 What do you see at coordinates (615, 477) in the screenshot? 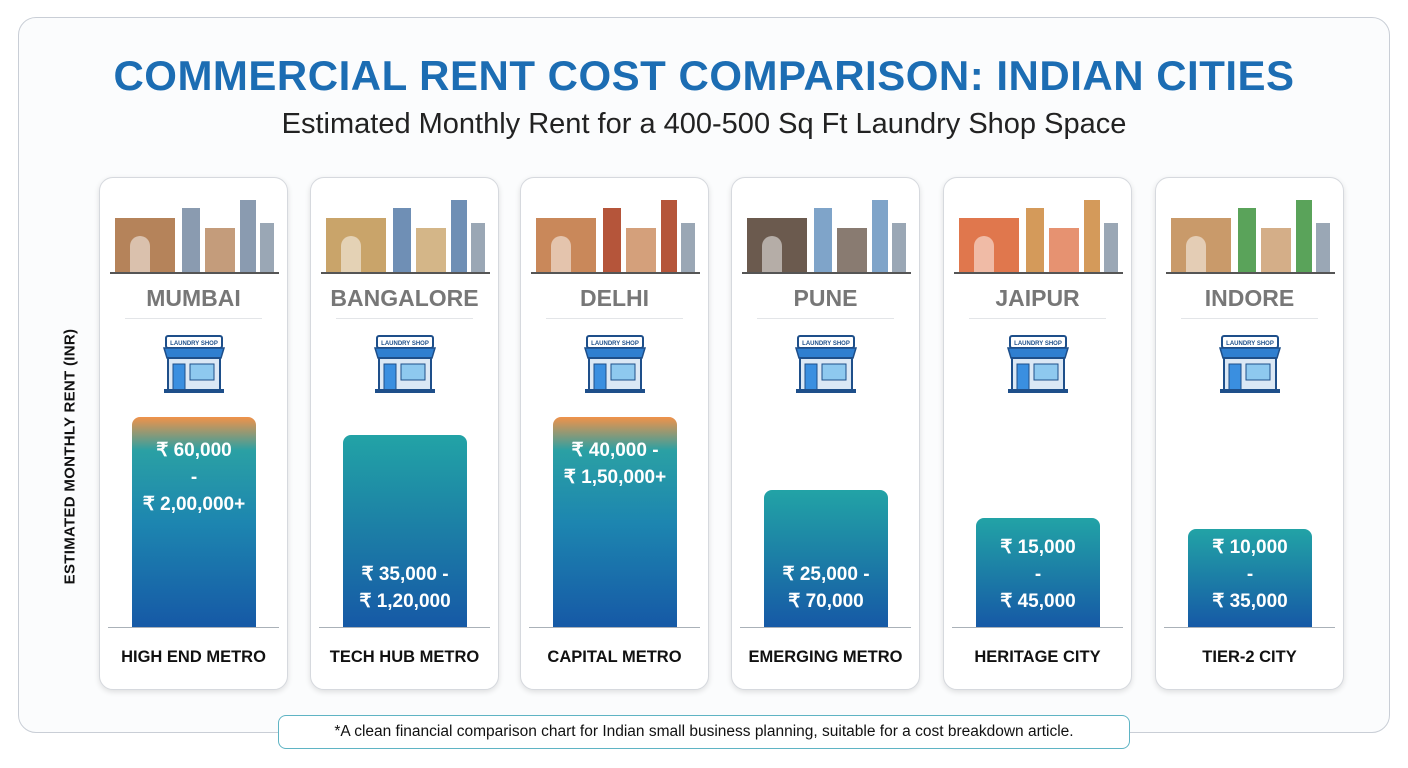
I see `bar-label-line: ₹ 1,50,000+` at bounding box center [615, 477].